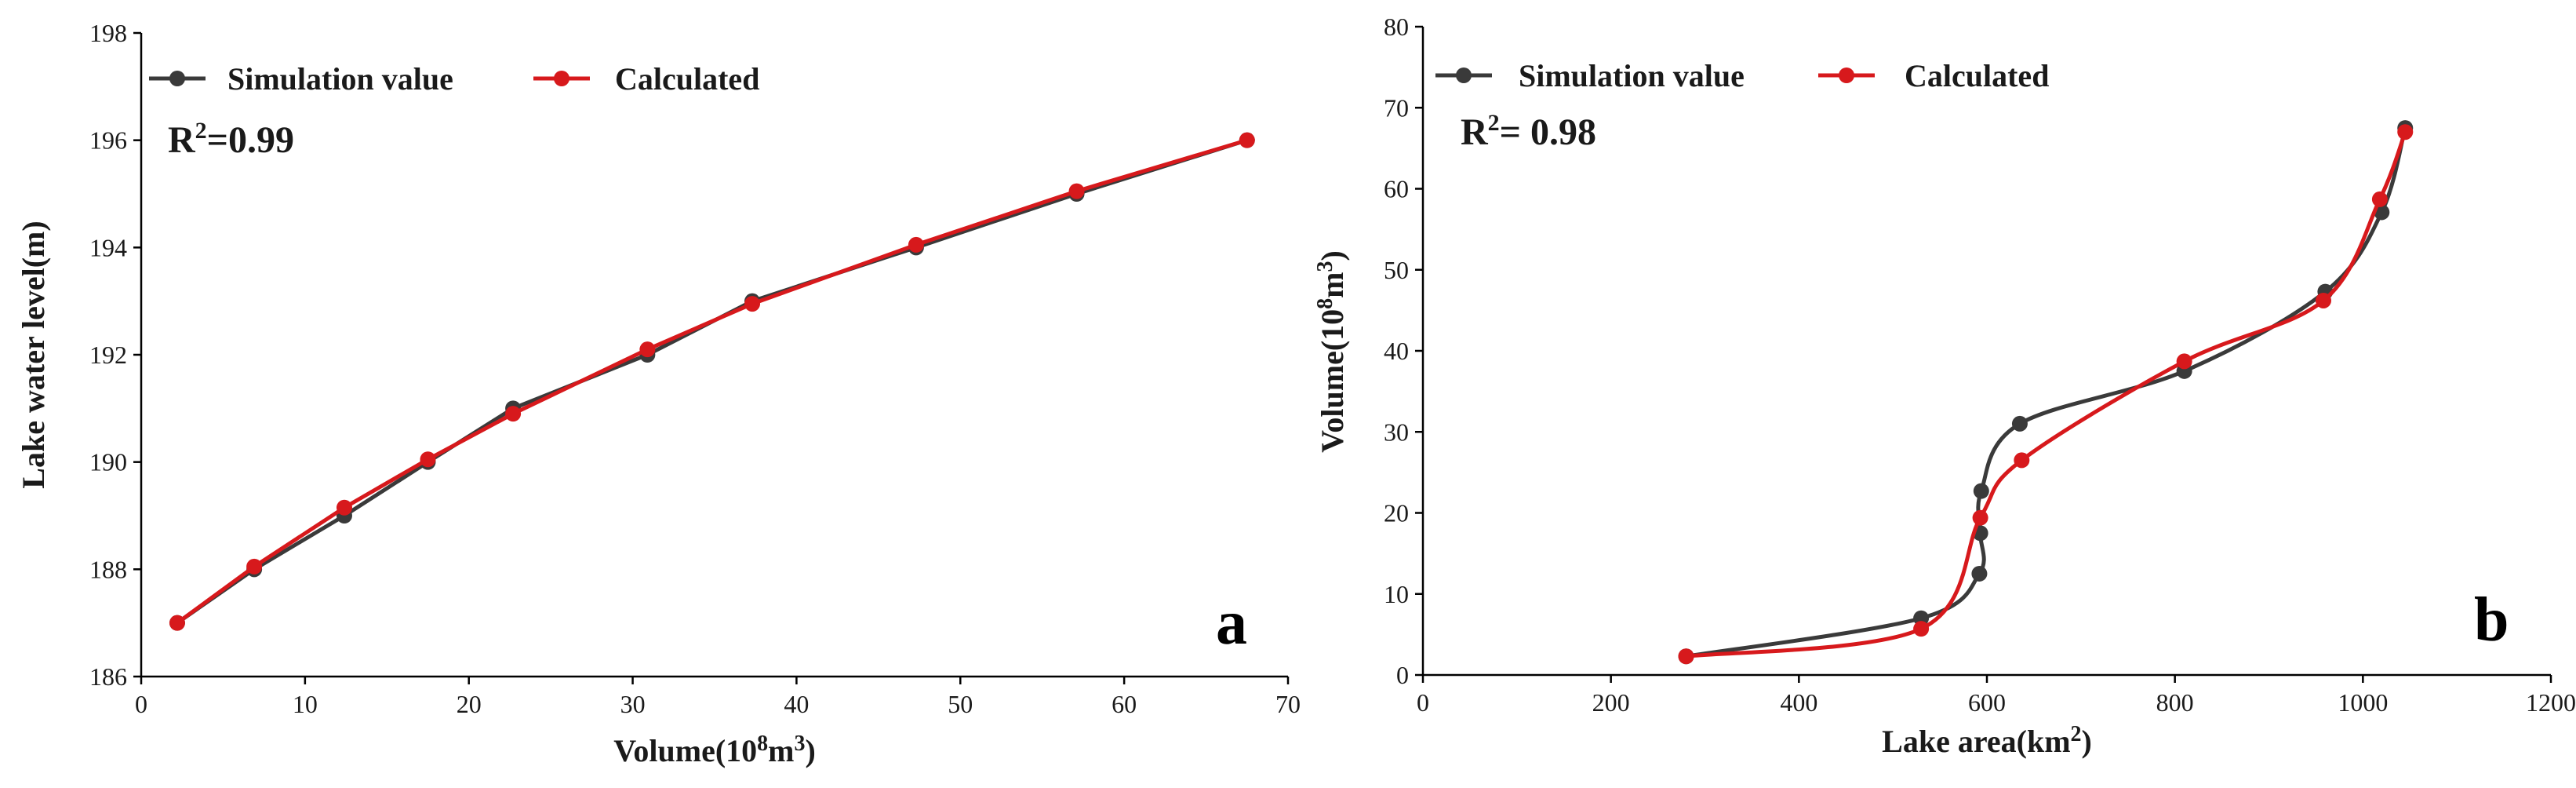 This screenshot has height=788, width=2576. What do you see at coordinates (633, 704) in the screenshot?
I see `panel-a-x-tick-label: 30` at bounding box center [633, 704].